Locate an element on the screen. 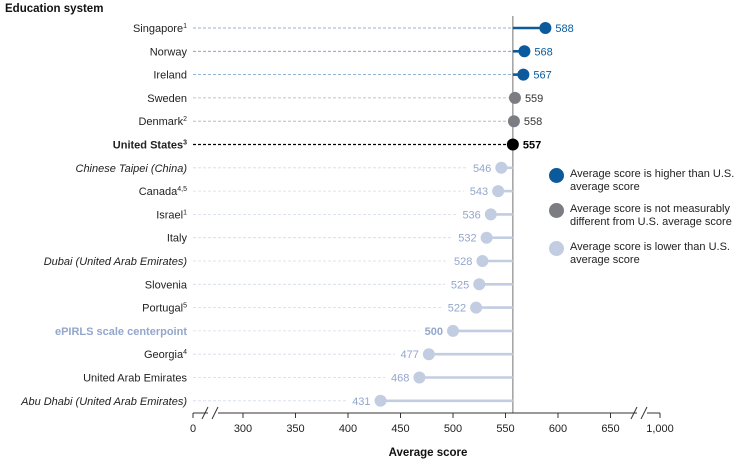 The width and height of the screenshot is (750, 465). axis-break-mark-2b is located at coordinates (644, 413).